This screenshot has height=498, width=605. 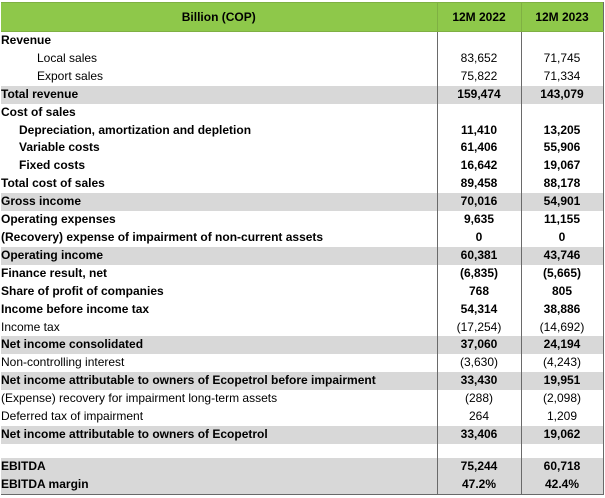 I want to click on table-row-total-cost-of-sales: Total cost of sales 89,458 88,178, so click(x=302, y=184).